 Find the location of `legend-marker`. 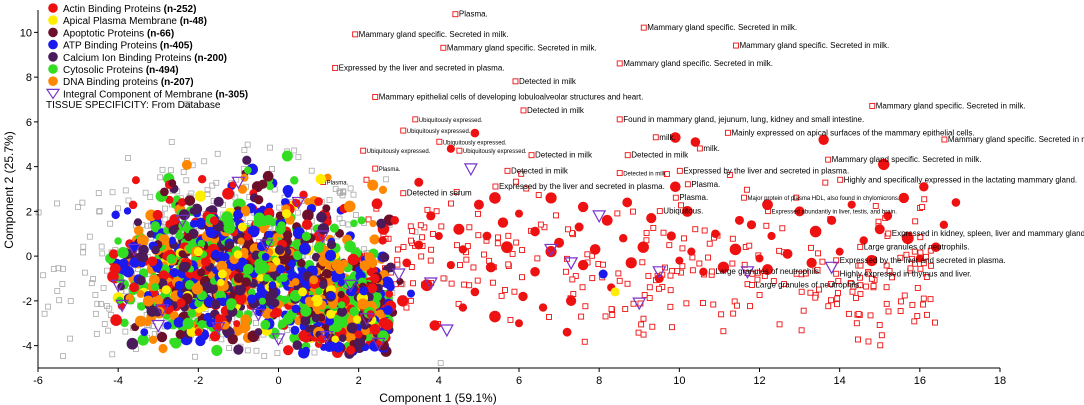

legend-marker is located at coordinates (53, 57).